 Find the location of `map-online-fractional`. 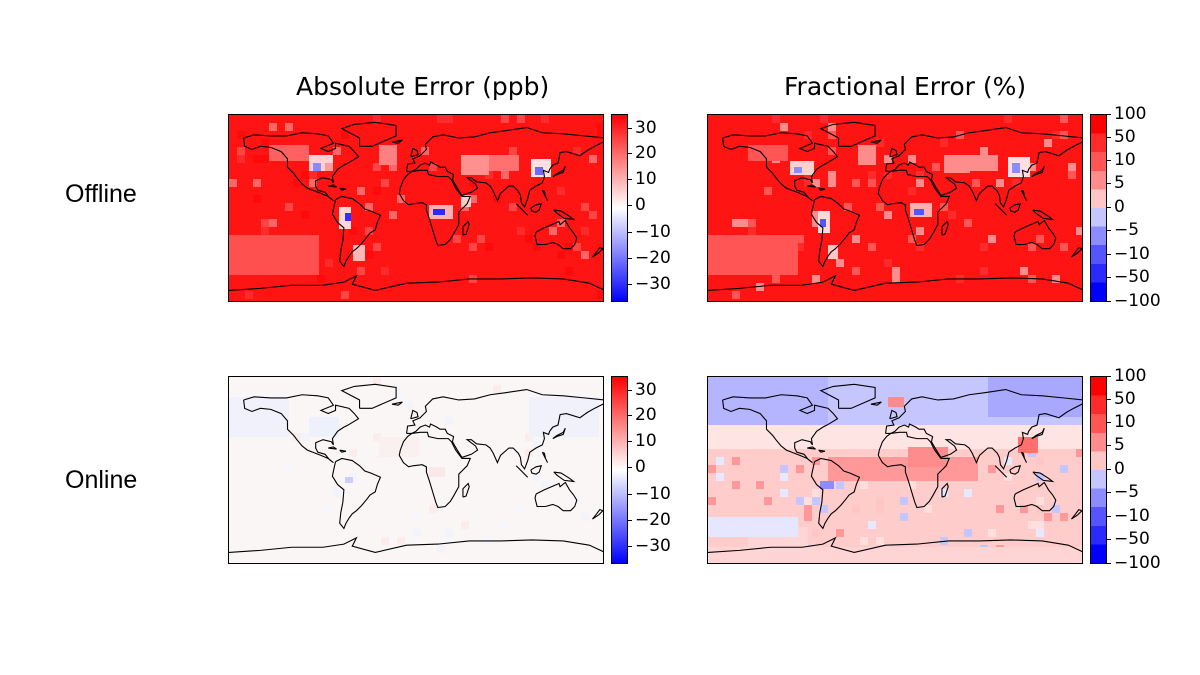

map-online-fractional is located at coordinates (895, 470).